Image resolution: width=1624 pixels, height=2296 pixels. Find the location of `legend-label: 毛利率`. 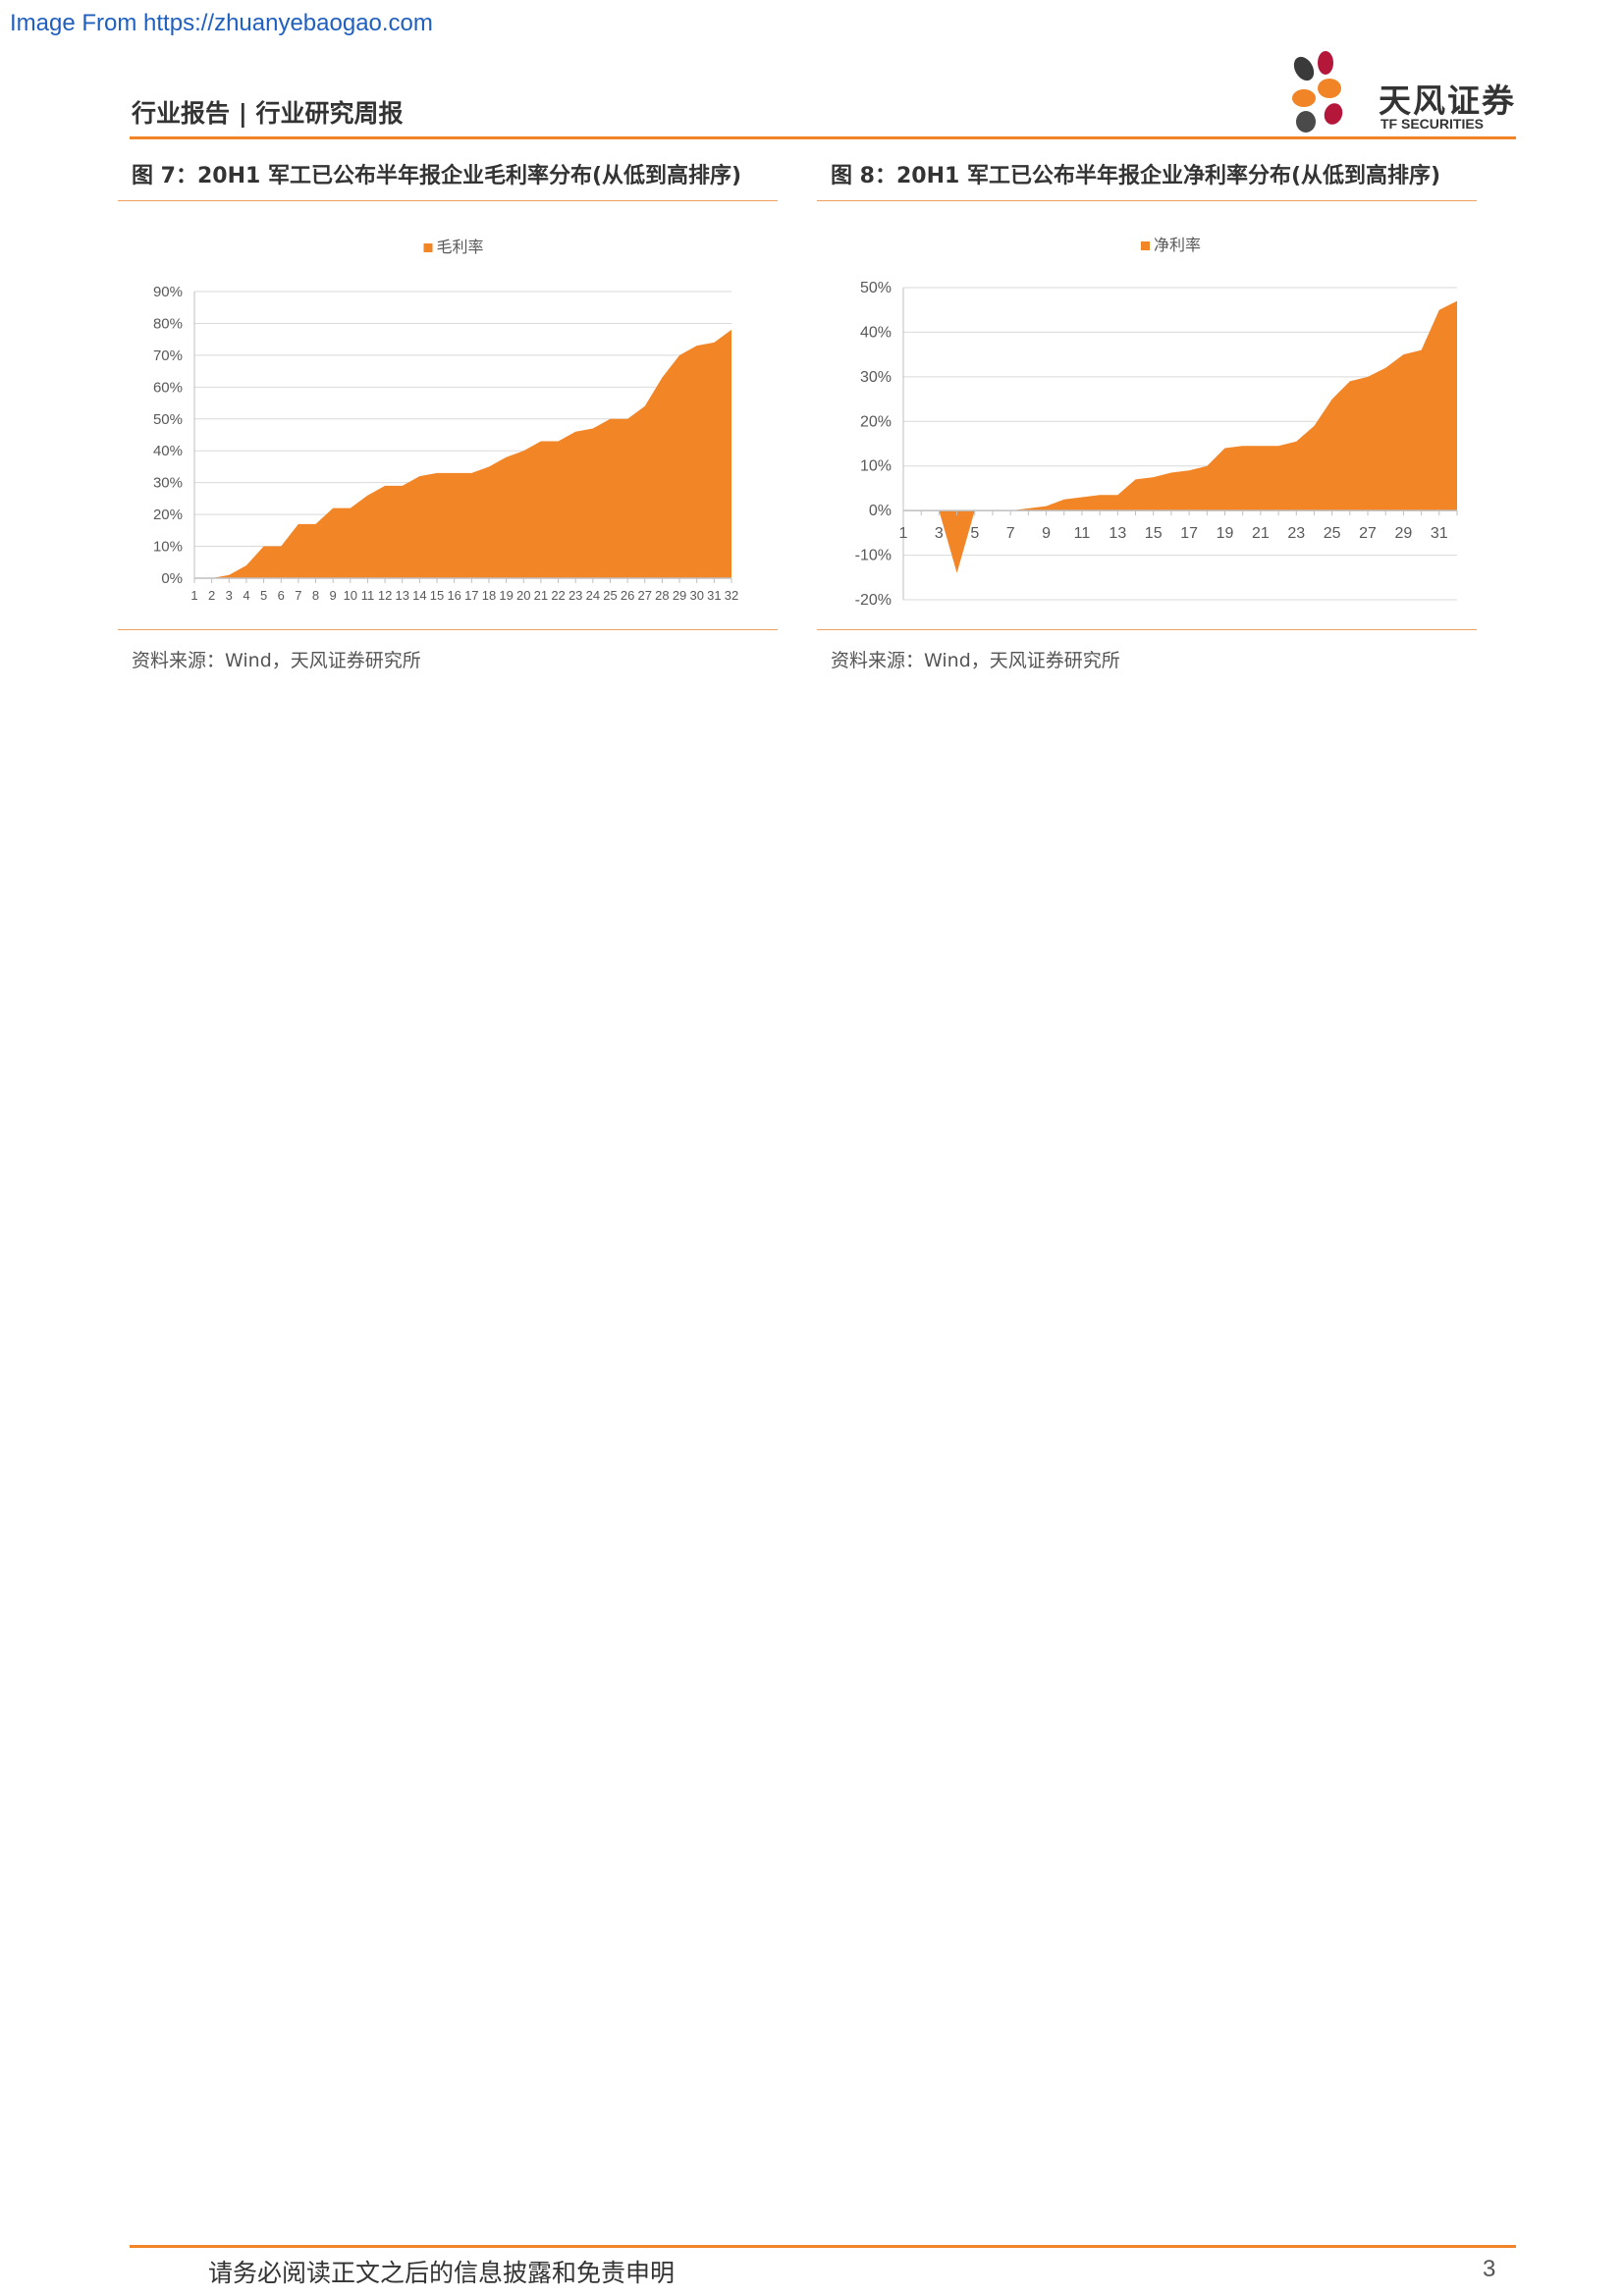

legend-label: 毛利率 is located at coordinates (460, 247).